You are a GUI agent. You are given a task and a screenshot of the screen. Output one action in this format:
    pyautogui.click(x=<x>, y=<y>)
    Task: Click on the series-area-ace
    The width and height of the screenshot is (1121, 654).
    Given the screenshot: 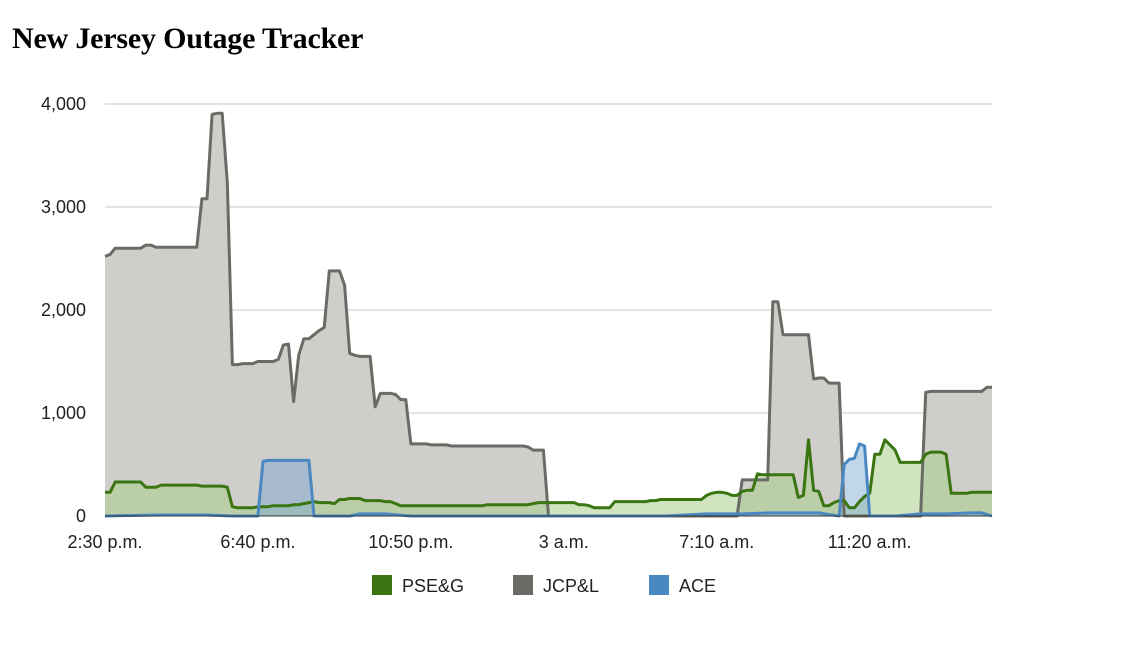 What is the action you would take?
    pyautogui.click(x=548, y=479)
    